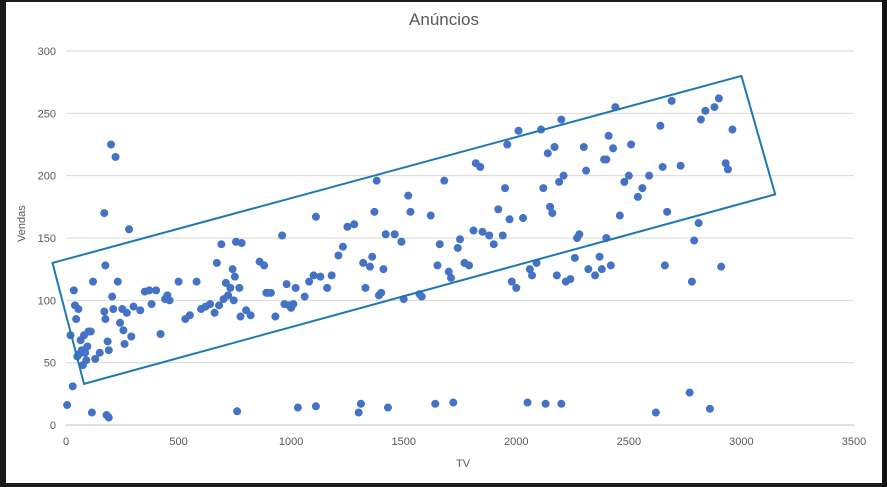 Image resolution: width=887 pixels, height=487 pixels. Describe the element at coordinates (47, 52) in the screenshot. I see `y-tick-label: 300` at that location.